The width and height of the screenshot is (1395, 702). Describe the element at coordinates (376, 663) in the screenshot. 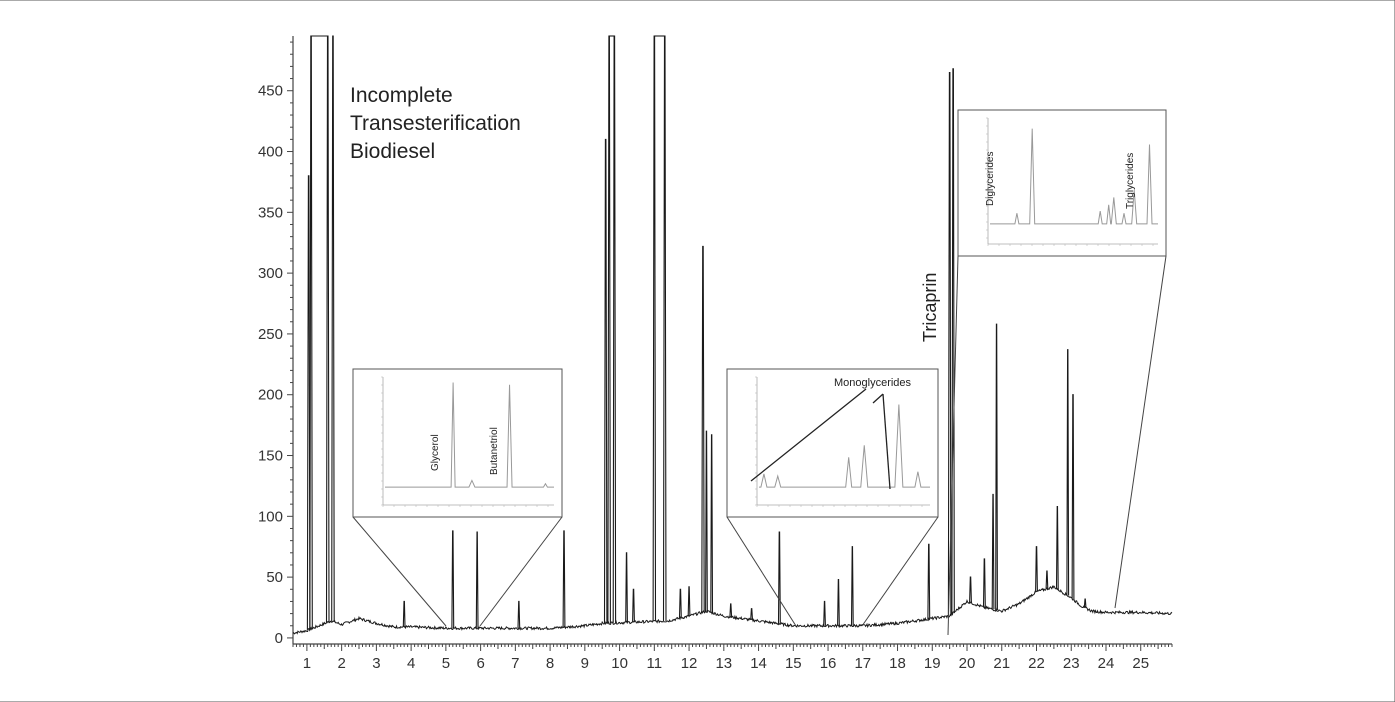

I see `x-tick-label: 3` at that location.